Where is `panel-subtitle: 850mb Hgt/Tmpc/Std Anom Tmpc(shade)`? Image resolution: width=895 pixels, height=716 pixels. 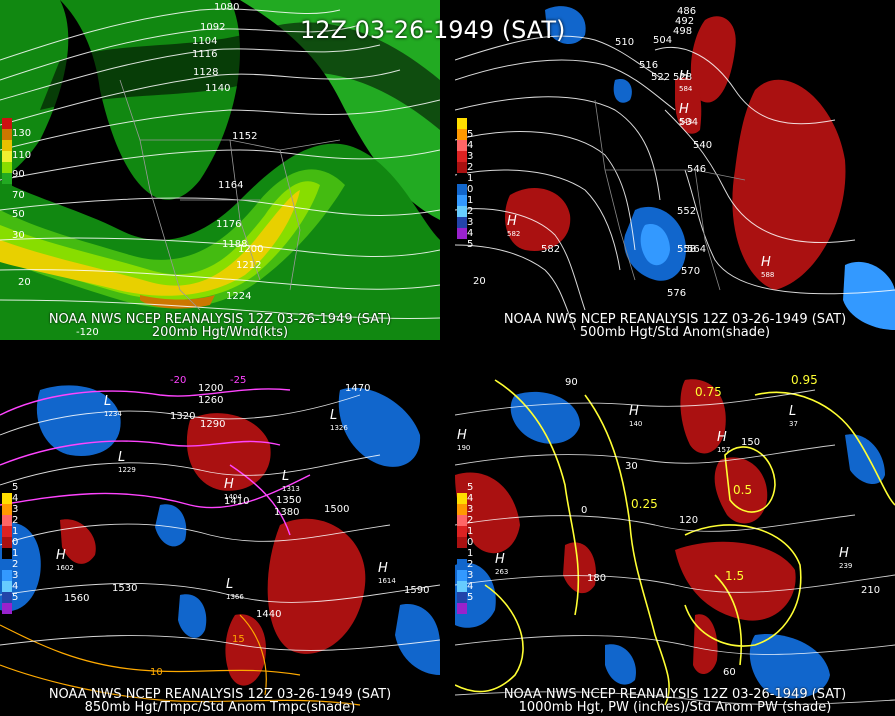
panel-subtitle: 850mb Hgt/Tmpc/Std Anom Tmpc(shade) is located at coordinates (220, 707).